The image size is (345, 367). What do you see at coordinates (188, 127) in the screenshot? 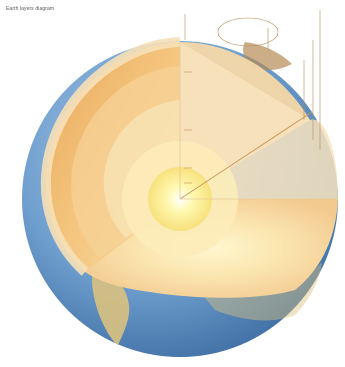
I see `layer-ticks` at bounding box center [188, 127].